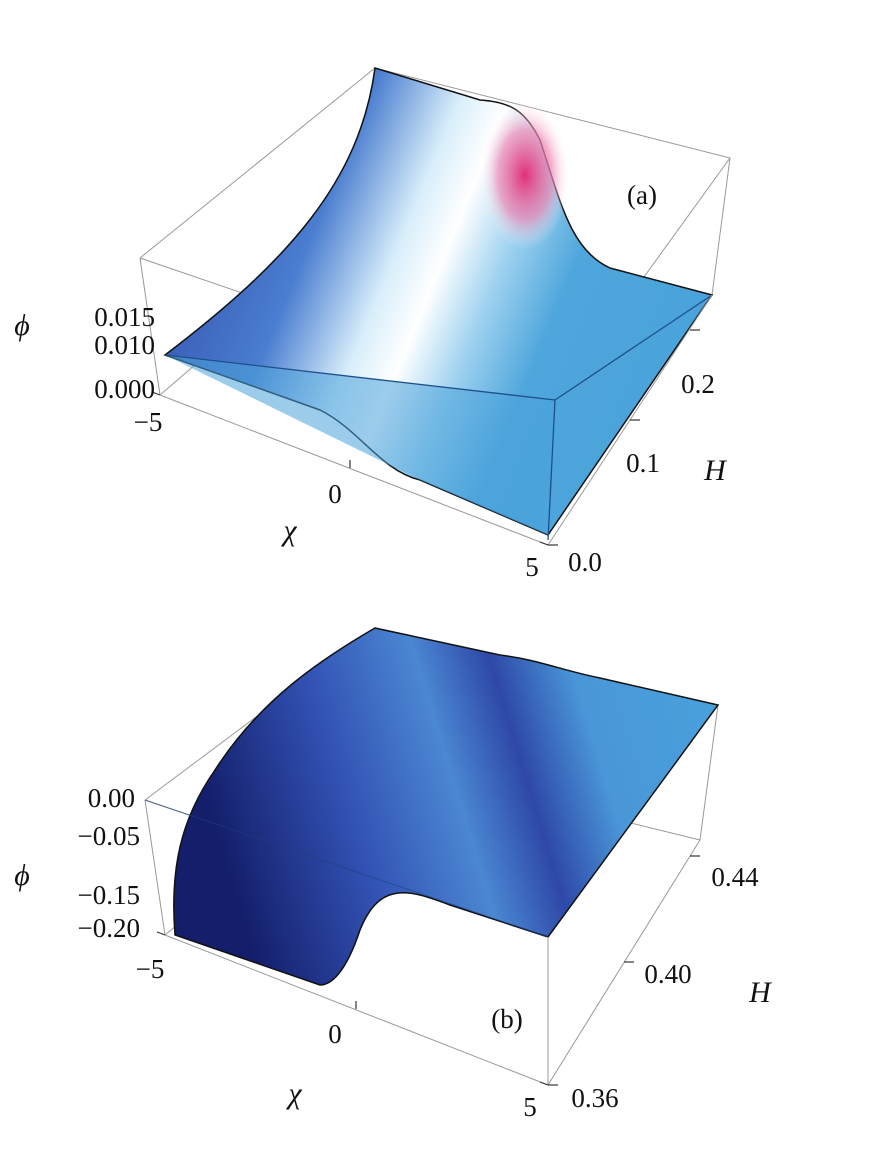  Describe the element at coordinates (735, 877) in the screenshot. I see `y-tick-label: 0.44` at that location.